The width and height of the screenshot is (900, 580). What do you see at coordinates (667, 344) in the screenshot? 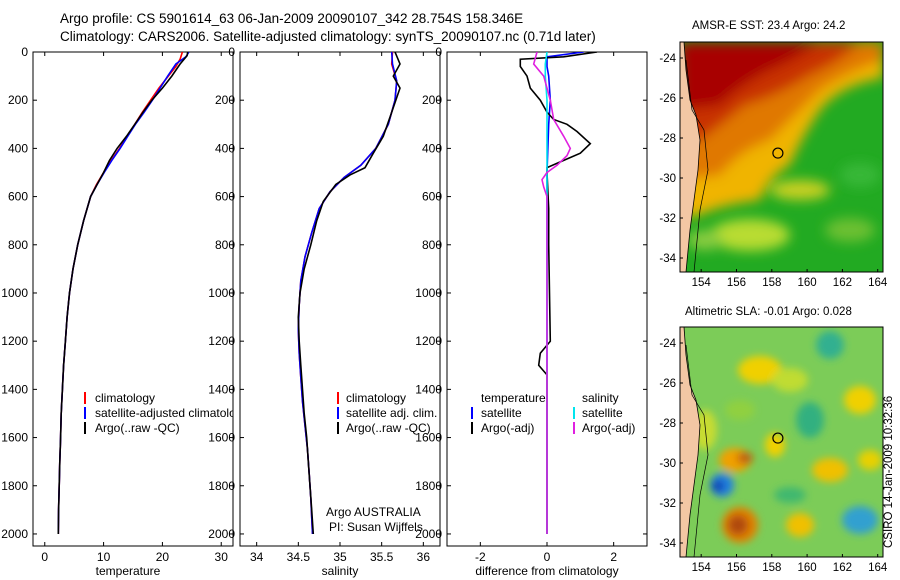
I see `sla-map-ytick-label: -24` at bounding box center [667, 344].